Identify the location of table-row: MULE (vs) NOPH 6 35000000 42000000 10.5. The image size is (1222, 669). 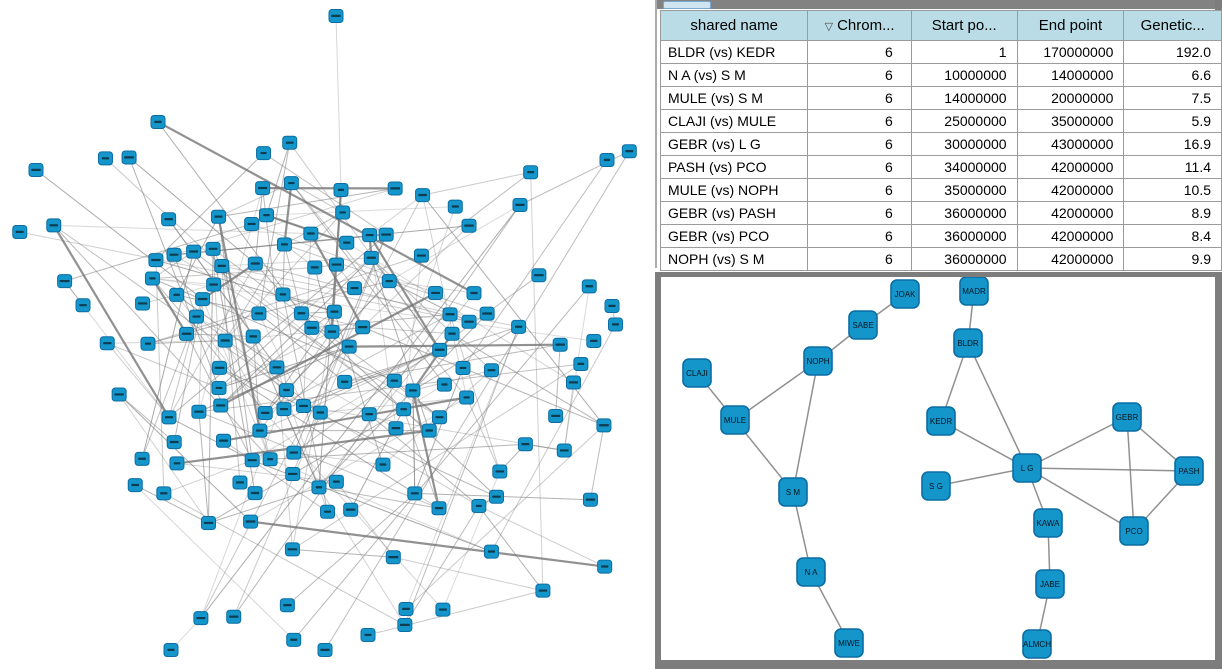
(940, 190).